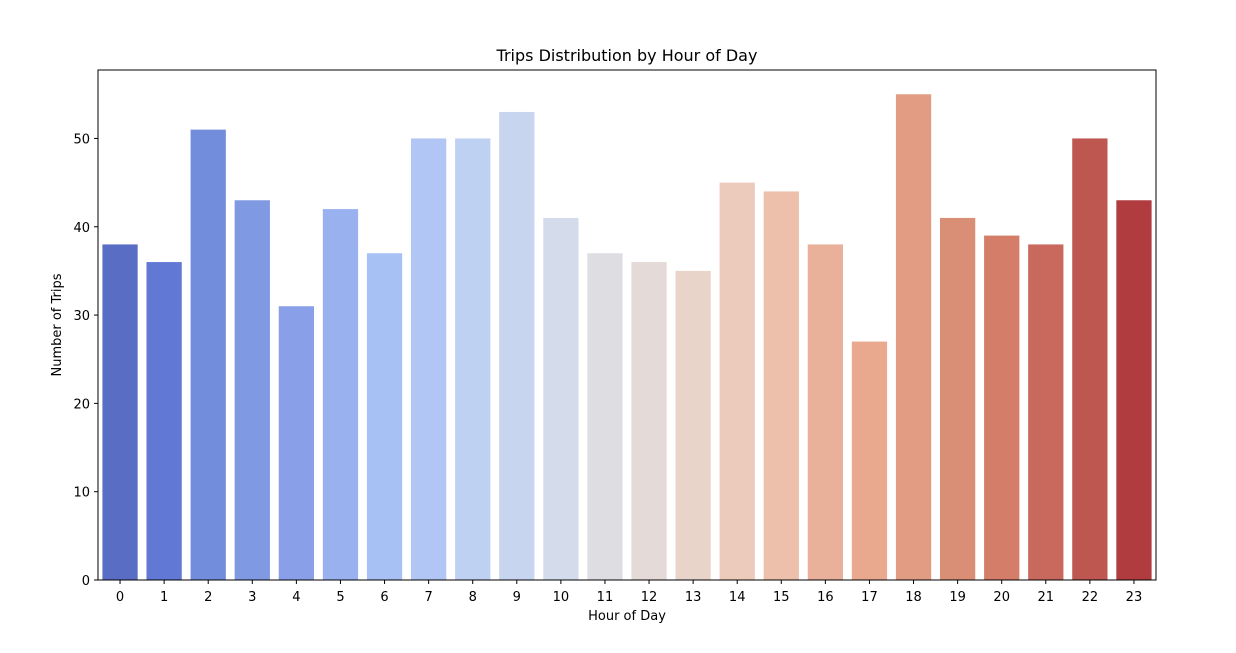 The height and width of the screenshot is (653, 1236). Describe the element at coordinates (164, 597) in the screenshot. I see `x-tick-label: 1` at that location.